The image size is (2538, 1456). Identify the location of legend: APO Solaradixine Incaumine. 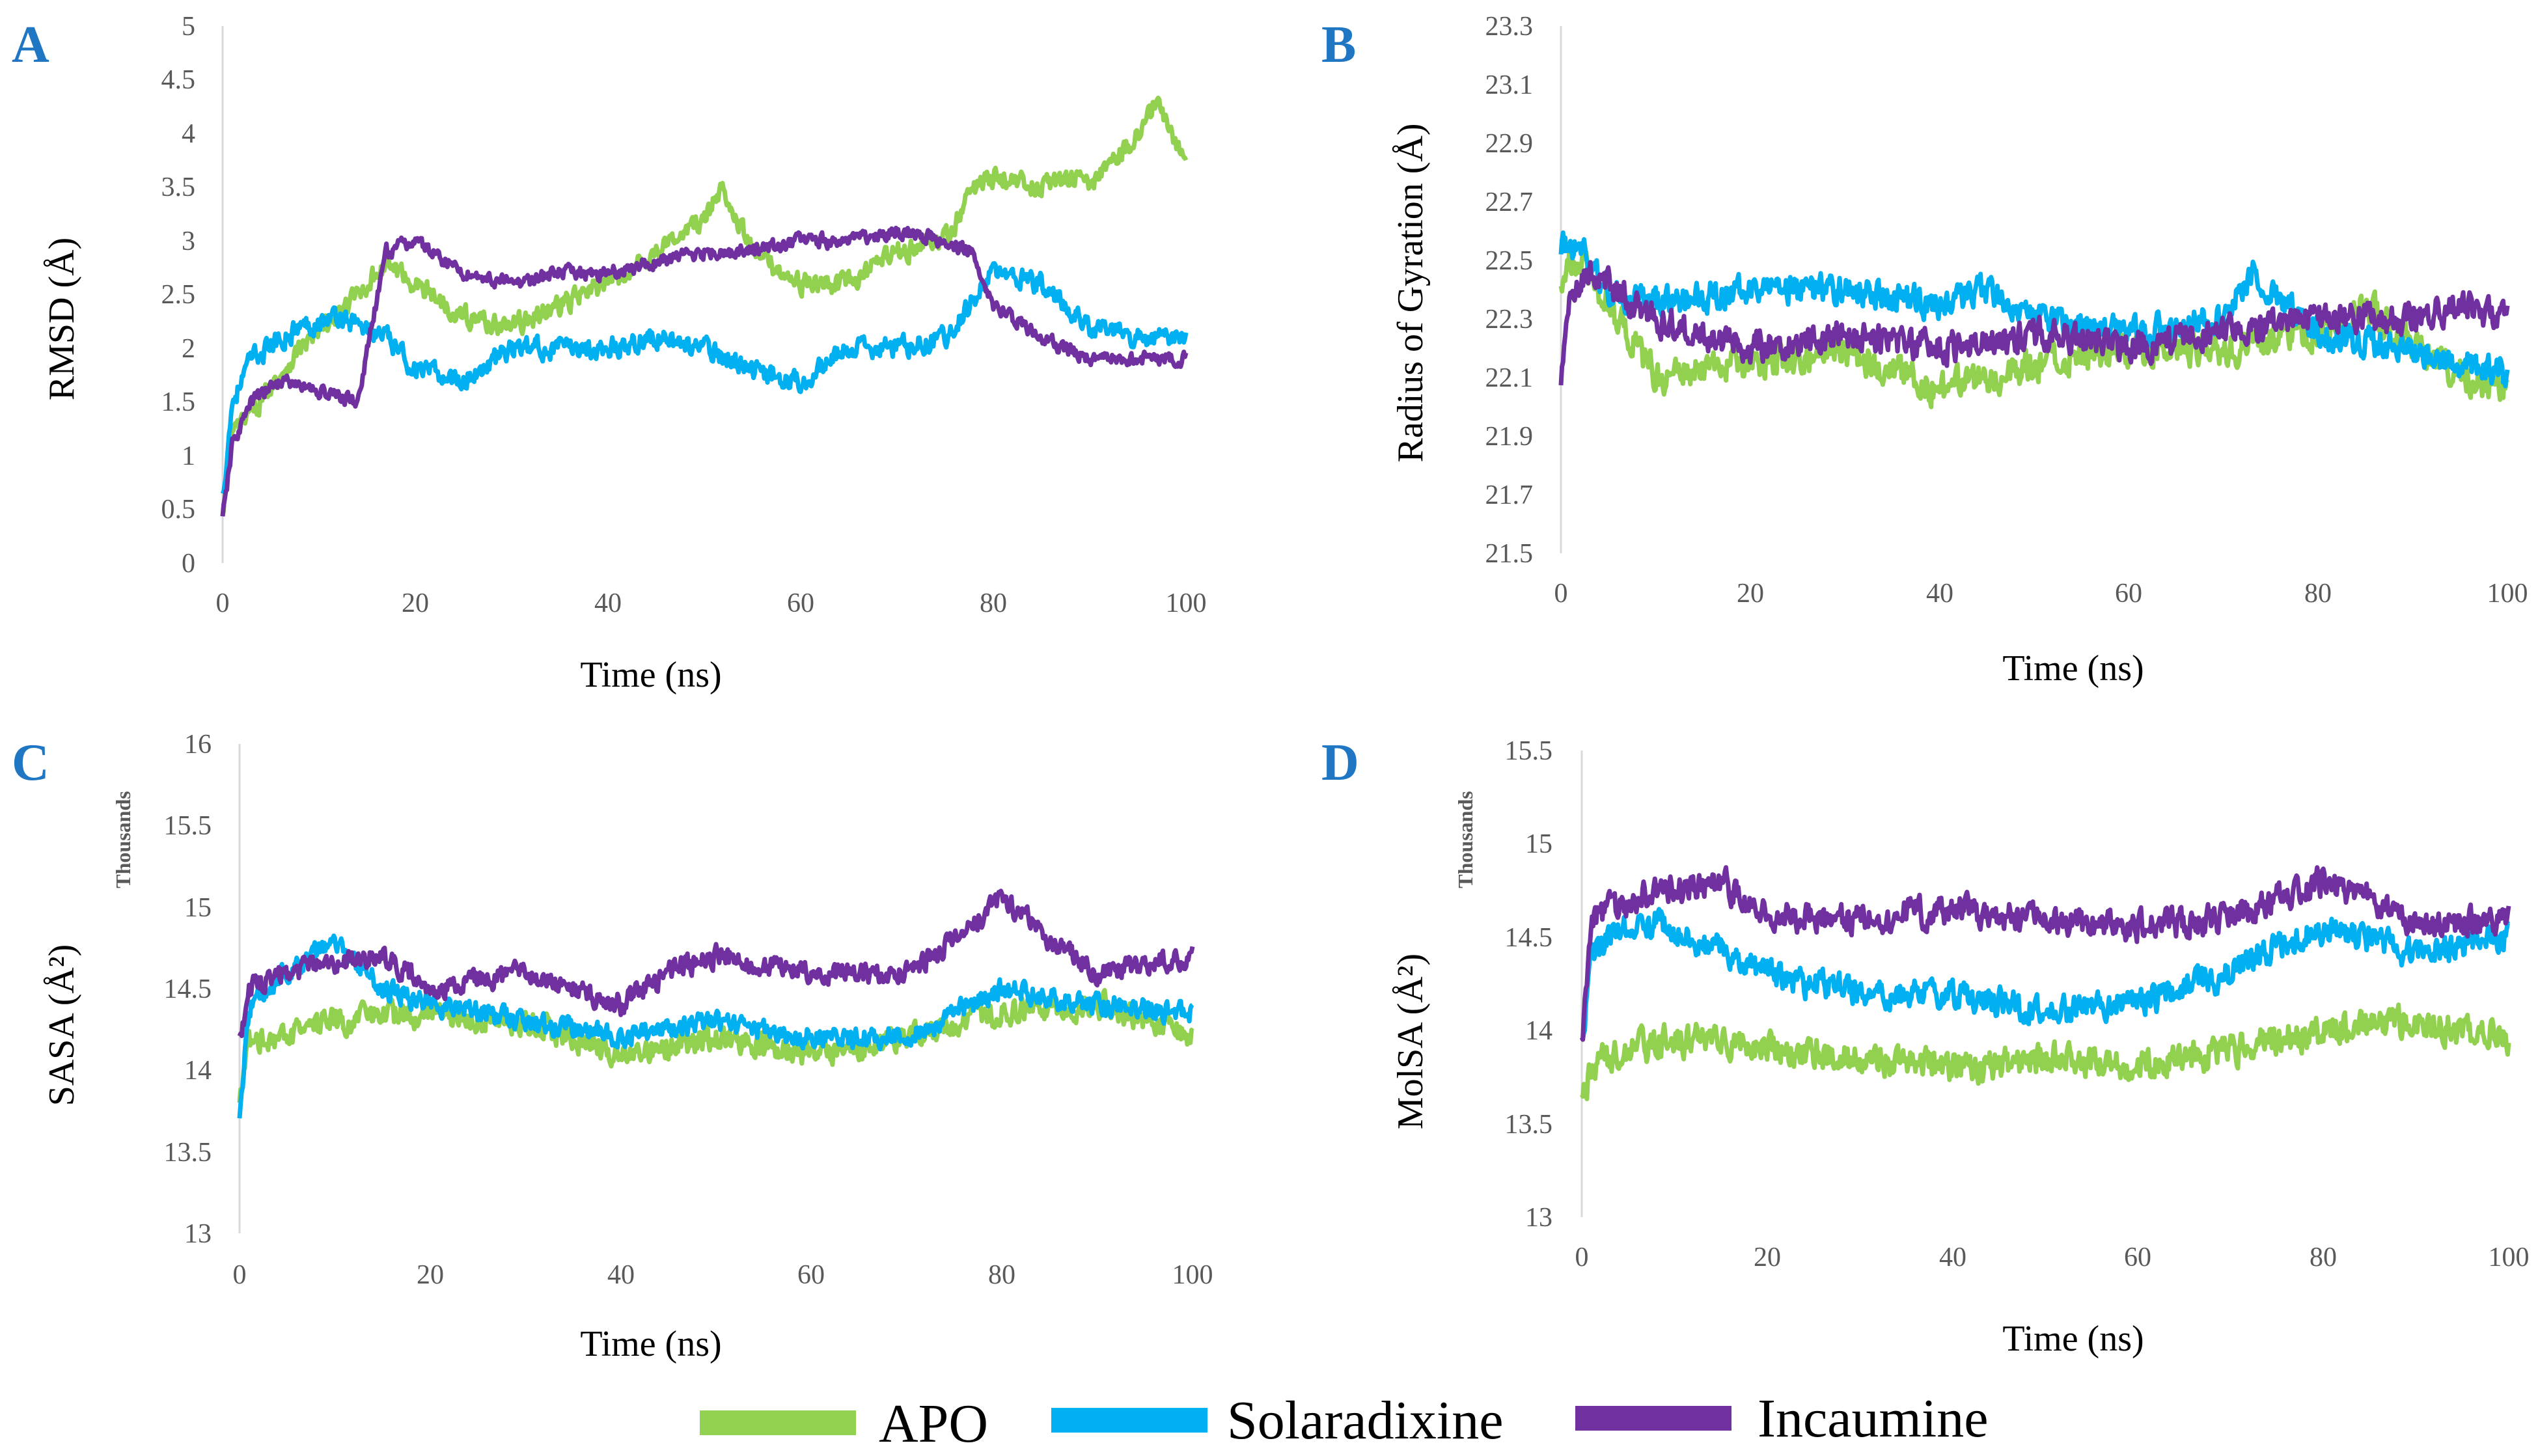
(1344, 1421).